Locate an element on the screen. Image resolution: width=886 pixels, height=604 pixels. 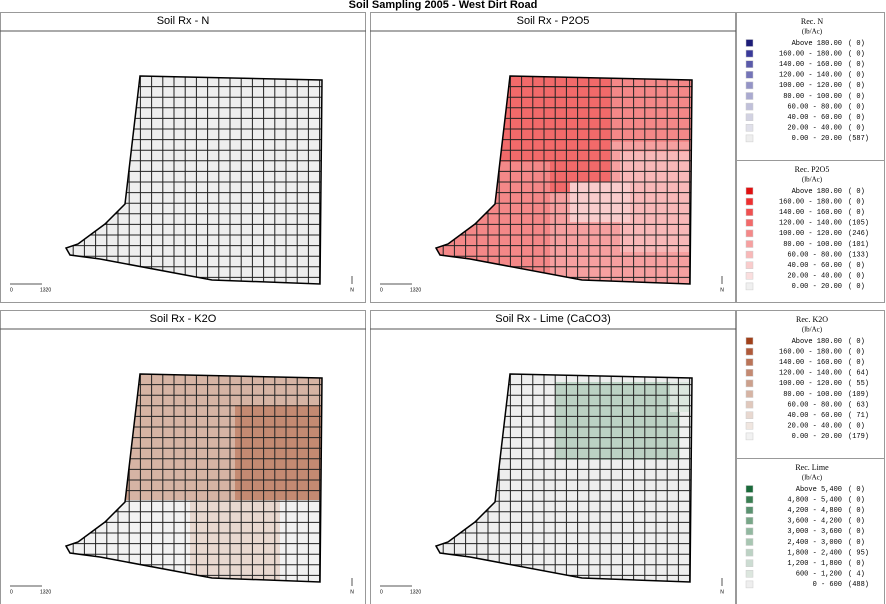
legend-count: (246) is located at coordinates (858, 234).